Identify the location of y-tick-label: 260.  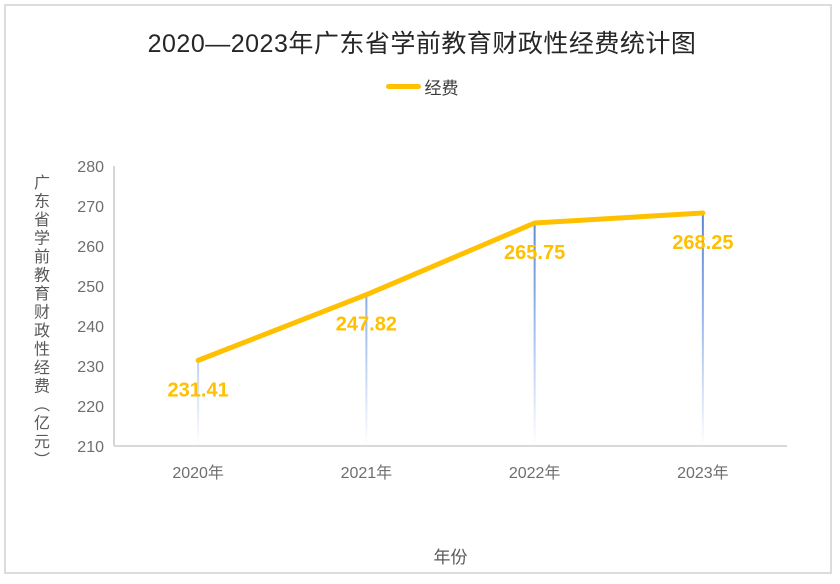
(90, 247).